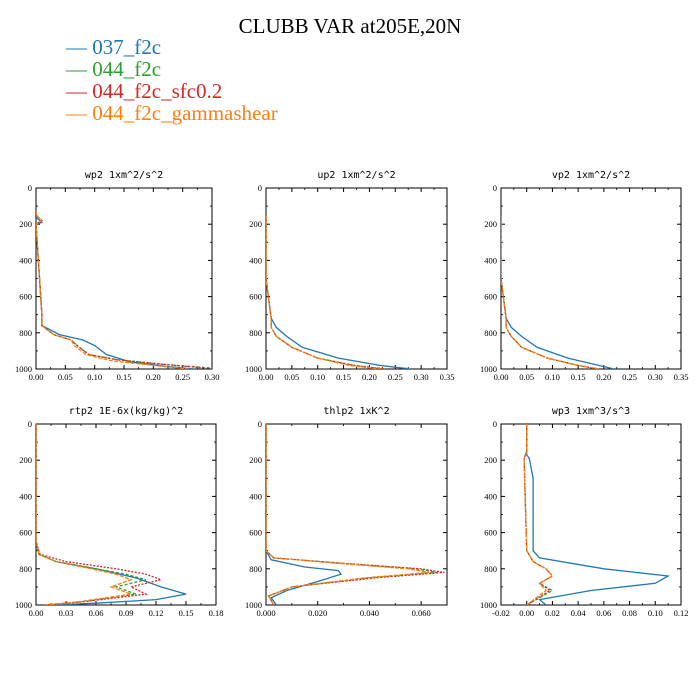 The width and height of the screenshot is (700, 700). Describe the element at coordinates (126, 613) in the screenshot. I see `x-tick-label: 0.09` at that location.